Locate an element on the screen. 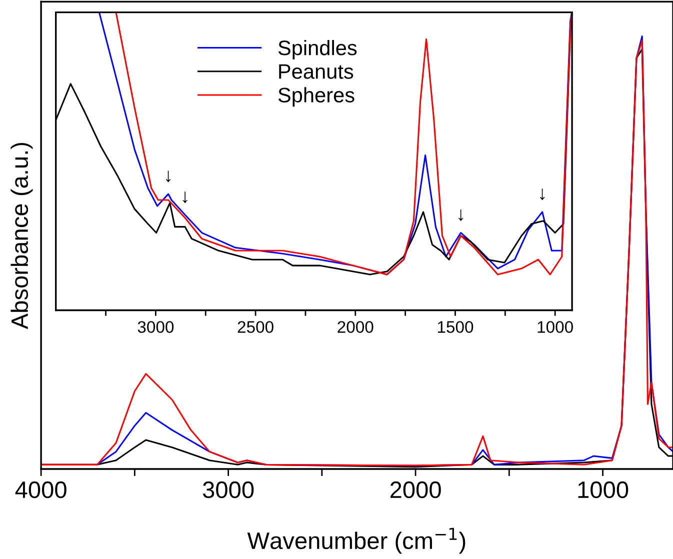  legend-label: Spindles is located at coordinates (317, 50).